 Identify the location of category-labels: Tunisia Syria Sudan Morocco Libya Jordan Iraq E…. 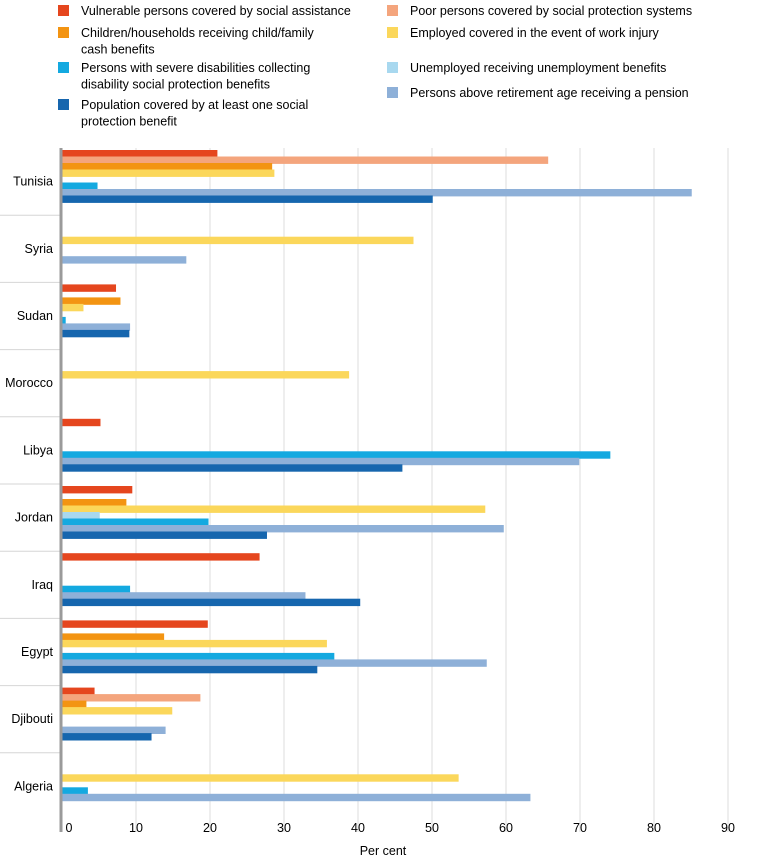
(29, 484).